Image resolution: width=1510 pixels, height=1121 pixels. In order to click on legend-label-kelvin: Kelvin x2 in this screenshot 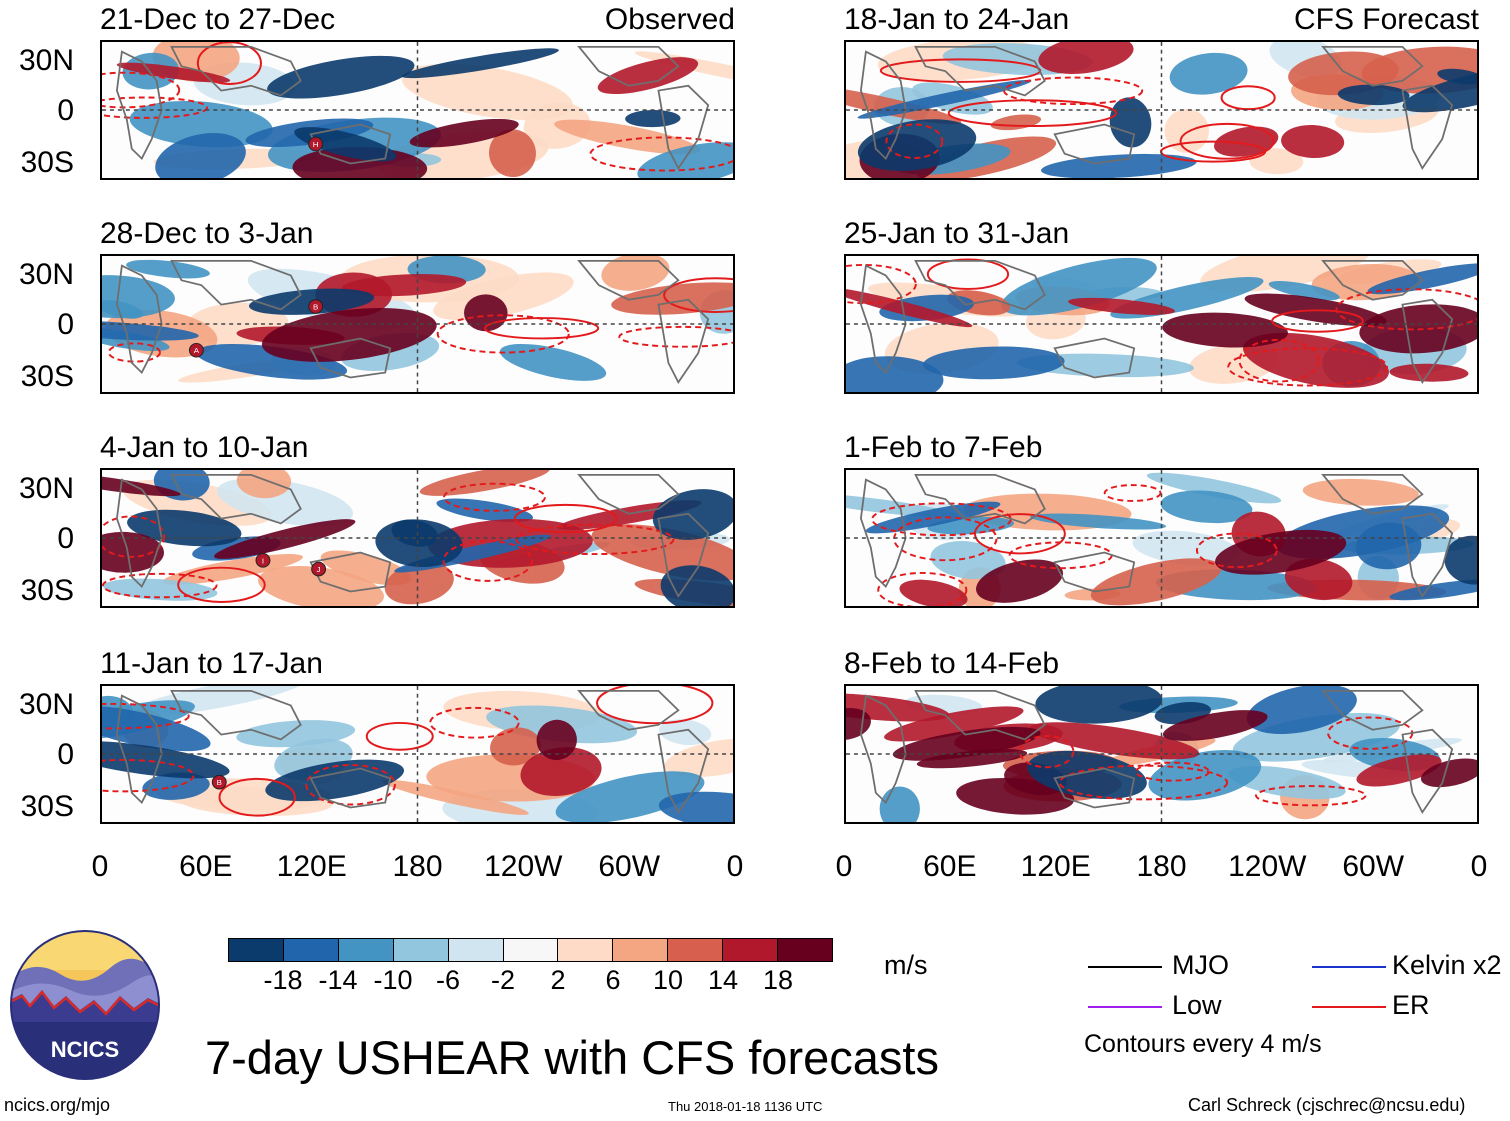, I will do `click(1447, 965)`.